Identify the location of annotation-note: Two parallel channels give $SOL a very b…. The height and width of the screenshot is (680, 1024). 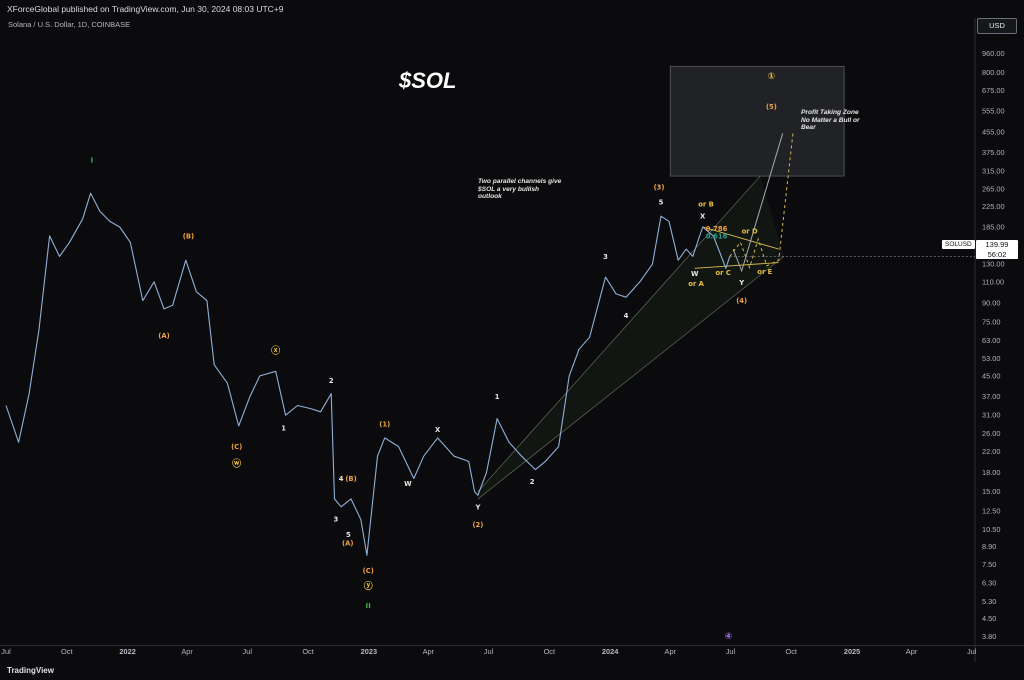
(520, 189).